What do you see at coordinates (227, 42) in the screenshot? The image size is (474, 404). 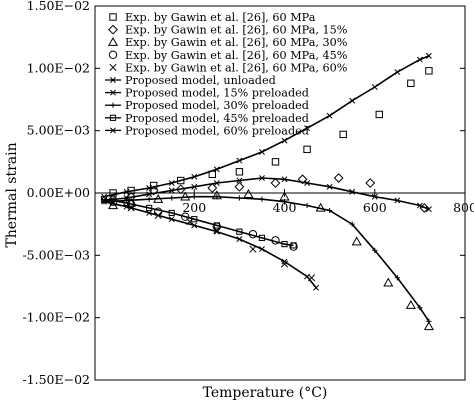 I see `legend-item-3: Exp. by Gawin et al. [26], 60 MPa, 30%` at bounding box center [227, 42].